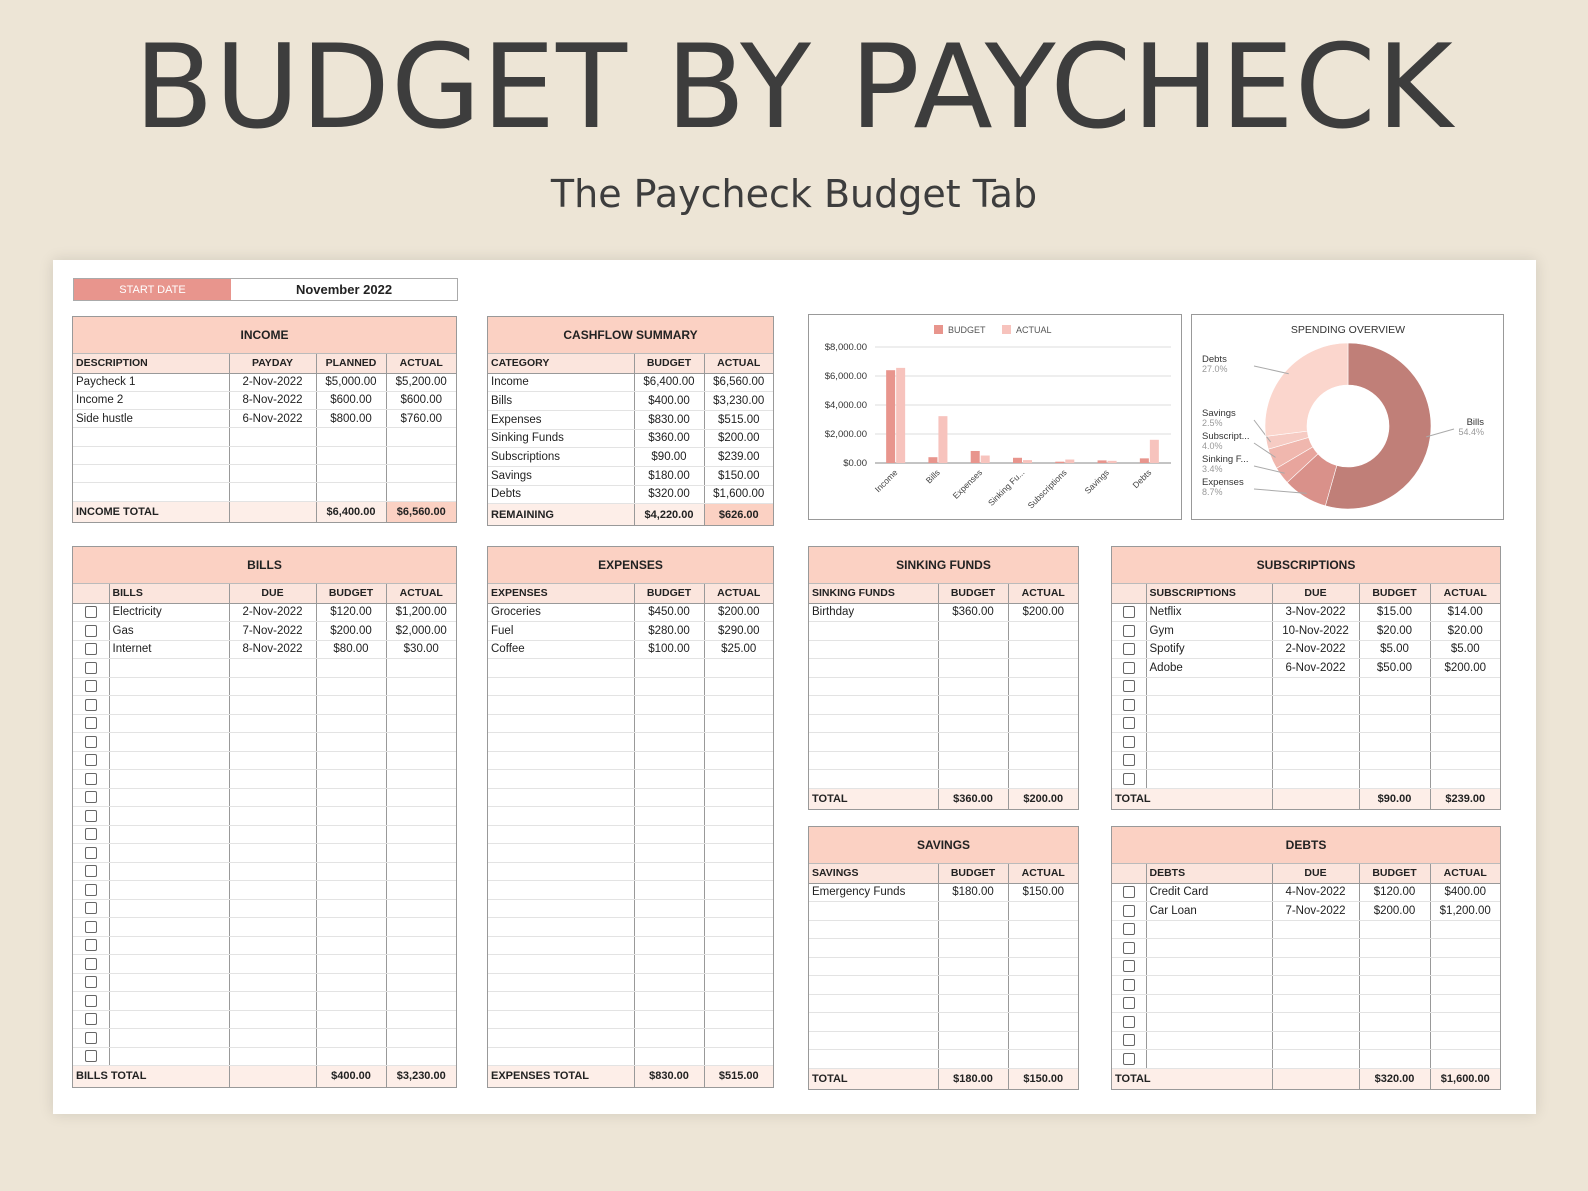 This screenshot has width=1588, height=1191. I want to click on table-cell: $5,000.00, so click(351, 382).